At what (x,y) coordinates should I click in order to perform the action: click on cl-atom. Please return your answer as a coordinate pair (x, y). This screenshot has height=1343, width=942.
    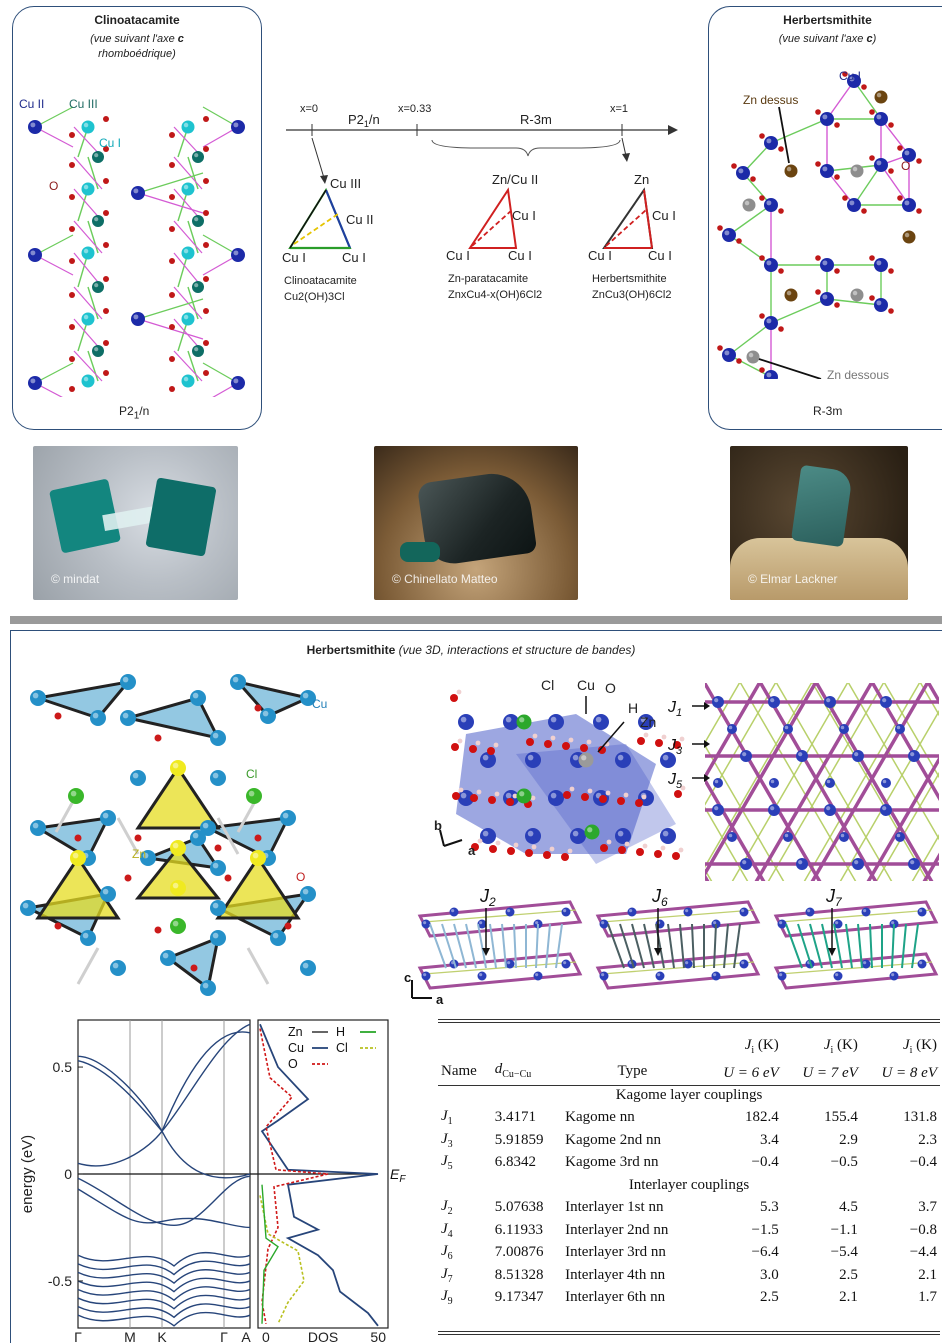
    Looking at the image, I should click on (592, 832).